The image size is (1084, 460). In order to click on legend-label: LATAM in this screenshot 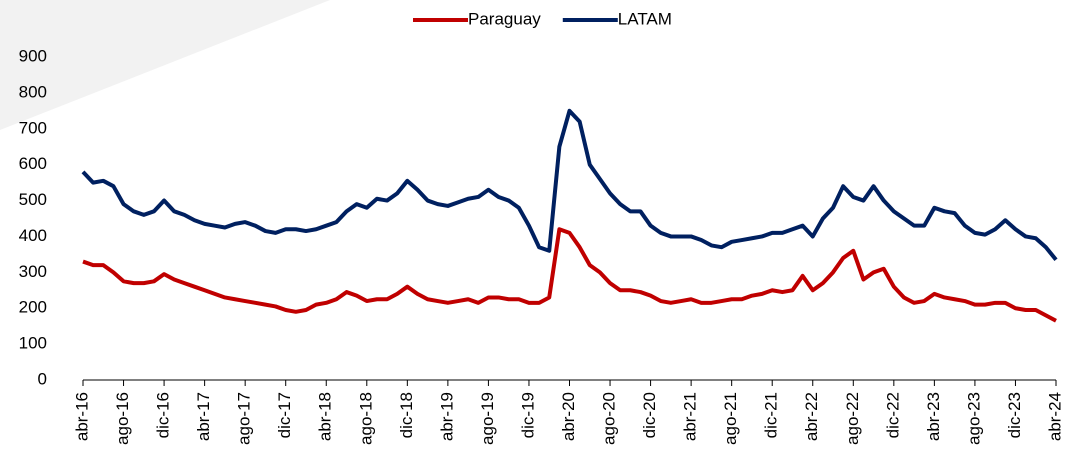, I will do `click(645, 18)`.